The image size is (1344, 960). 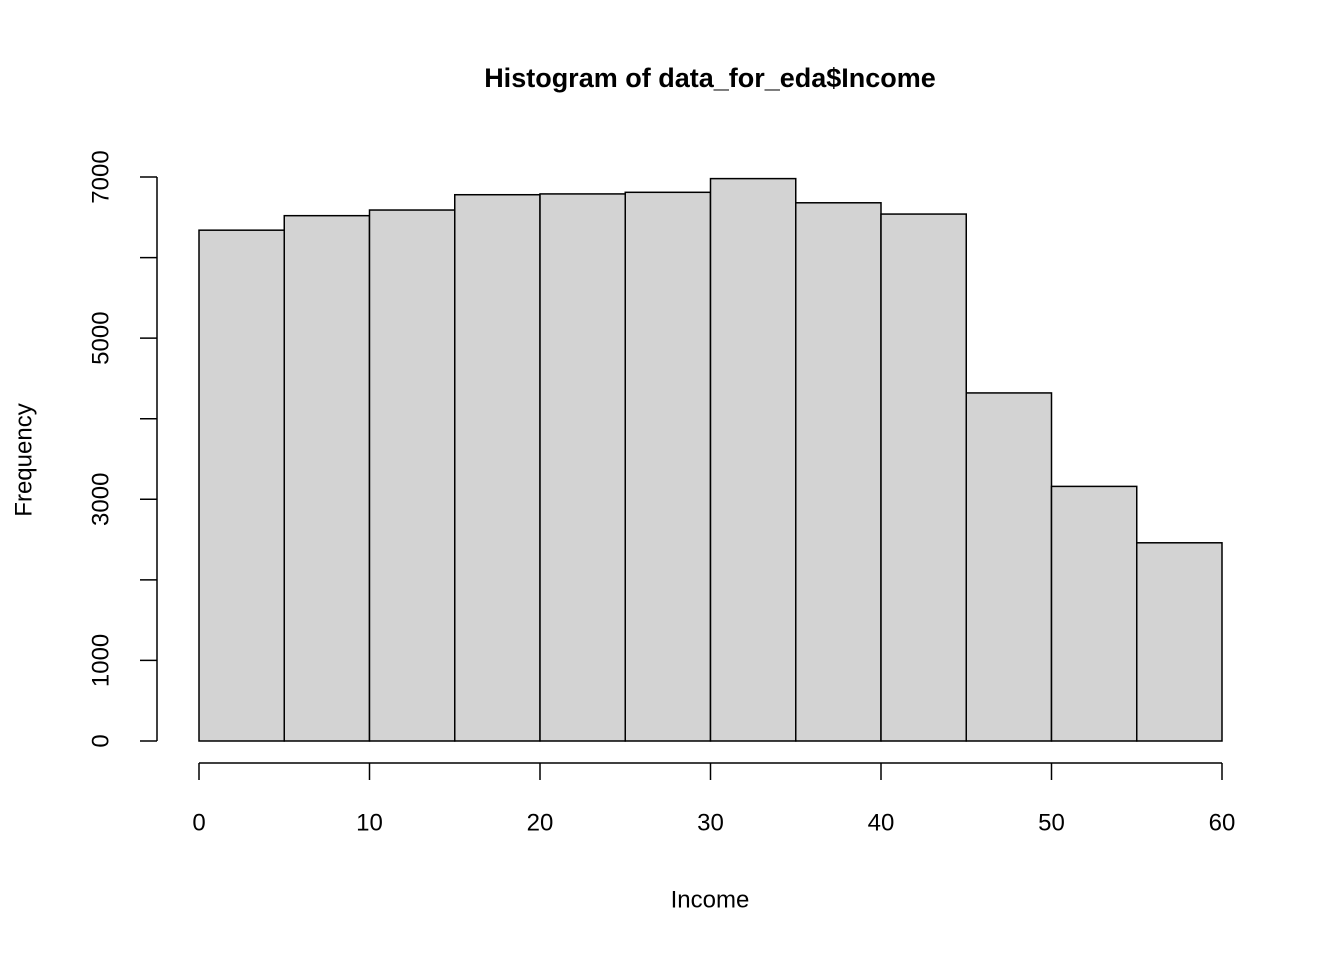 I want to click on y-tick-label: 7000, so click(x=100, y=176).